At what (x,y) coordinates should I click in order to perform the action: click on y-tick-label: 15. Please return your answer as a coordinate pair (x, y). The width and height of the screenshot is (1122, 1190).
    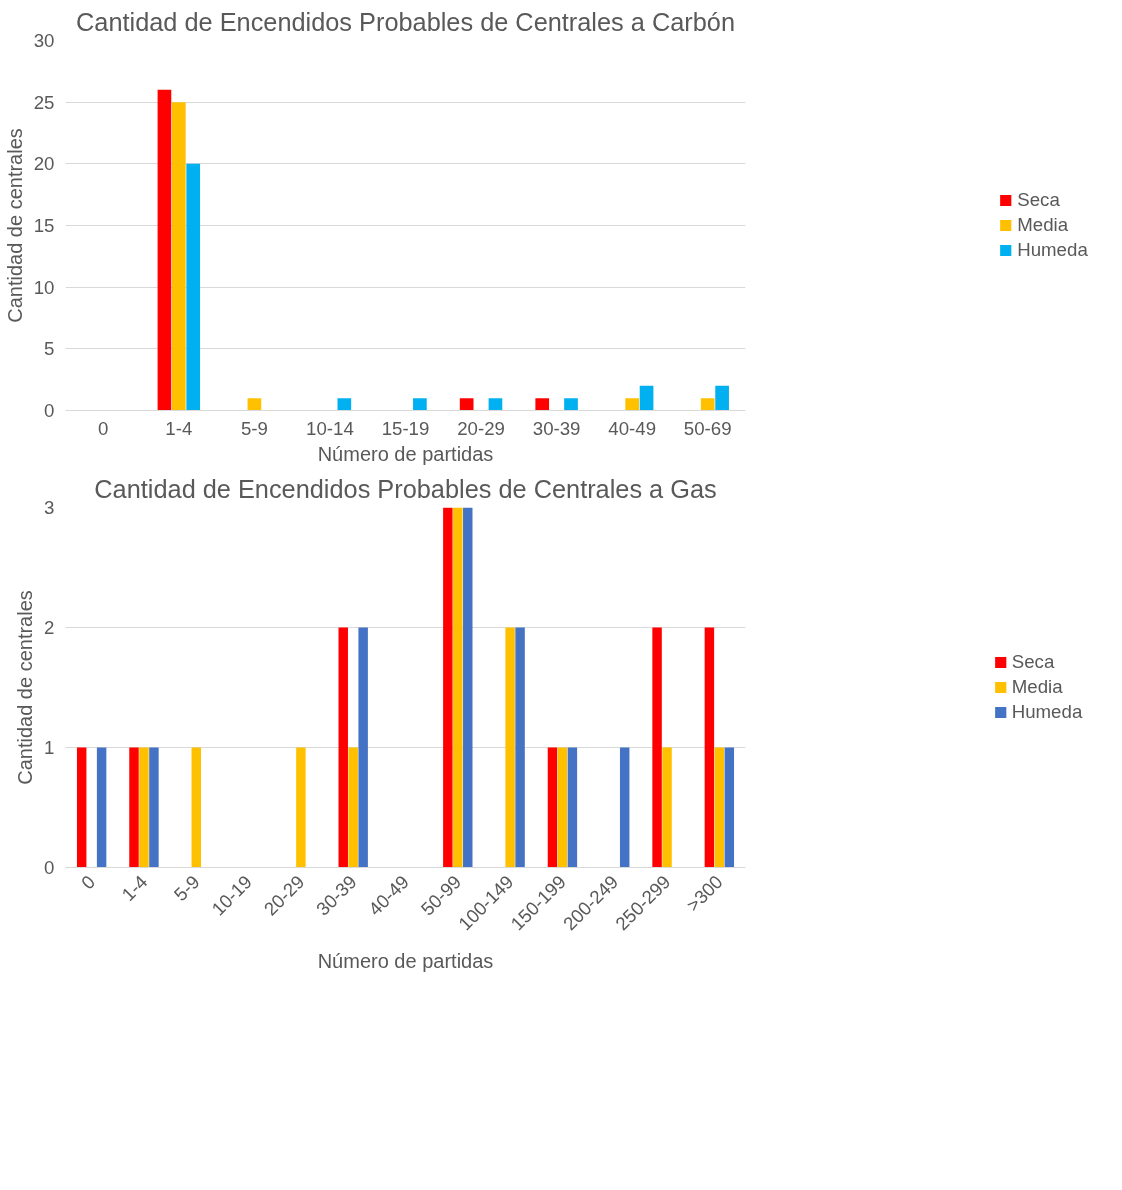
    Looking at the image, I should click on (44, 225).